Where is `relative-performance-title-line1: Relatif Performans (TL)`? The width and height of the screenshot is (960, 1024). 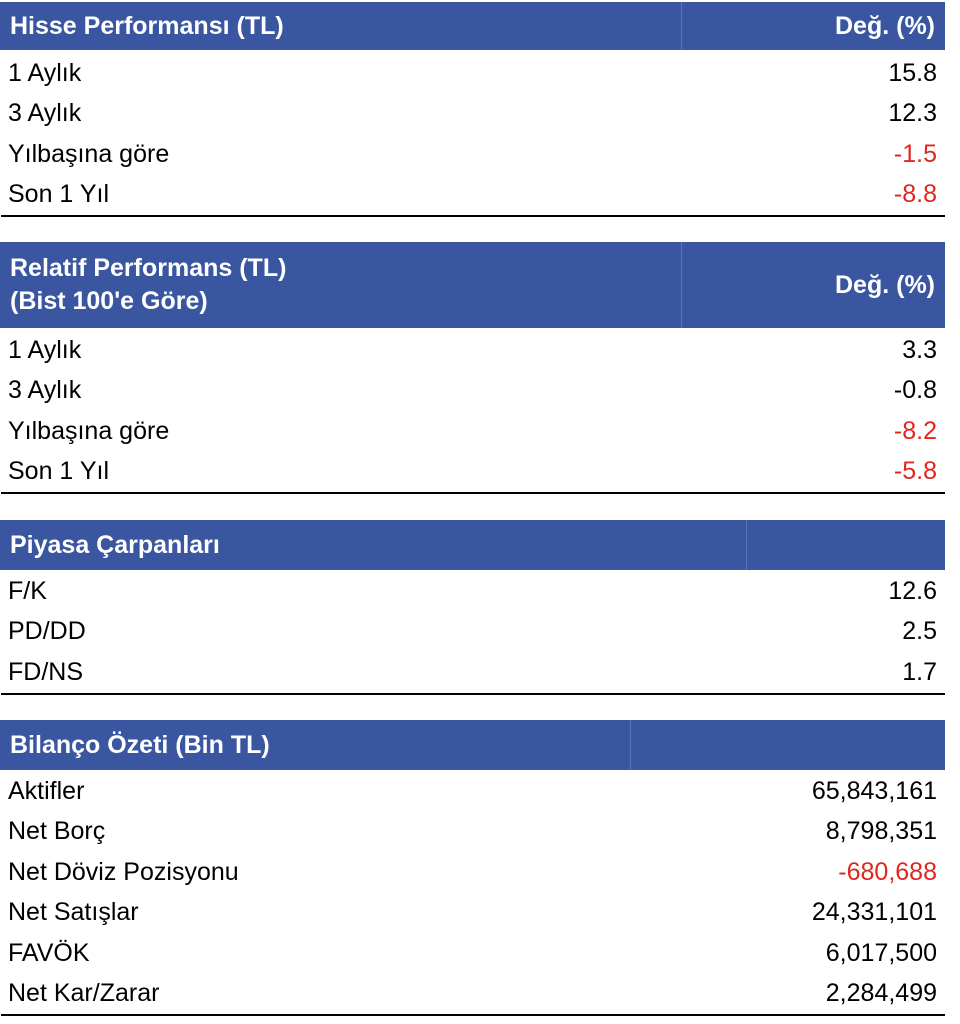
relative-performance-title-line1: Relatif Performans (TL) is located at coordinates (148, 268).